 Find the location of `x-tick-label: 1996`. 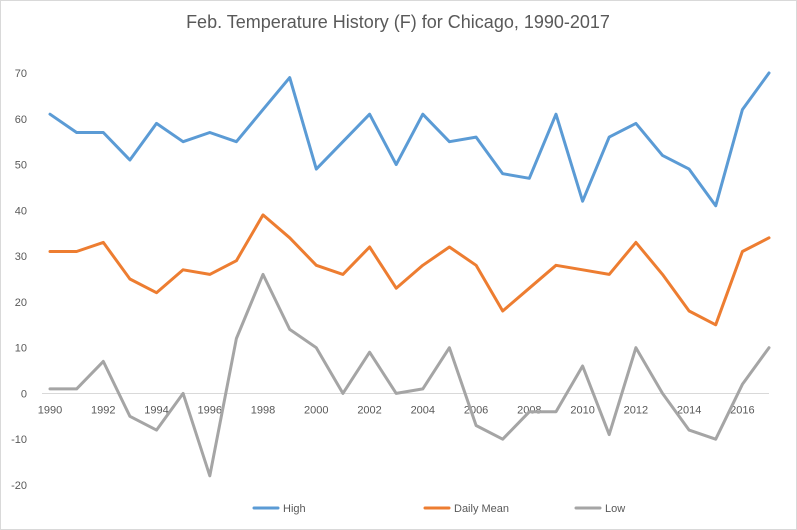

x-tick-label: 1996 is located at coordinates (210, 410).